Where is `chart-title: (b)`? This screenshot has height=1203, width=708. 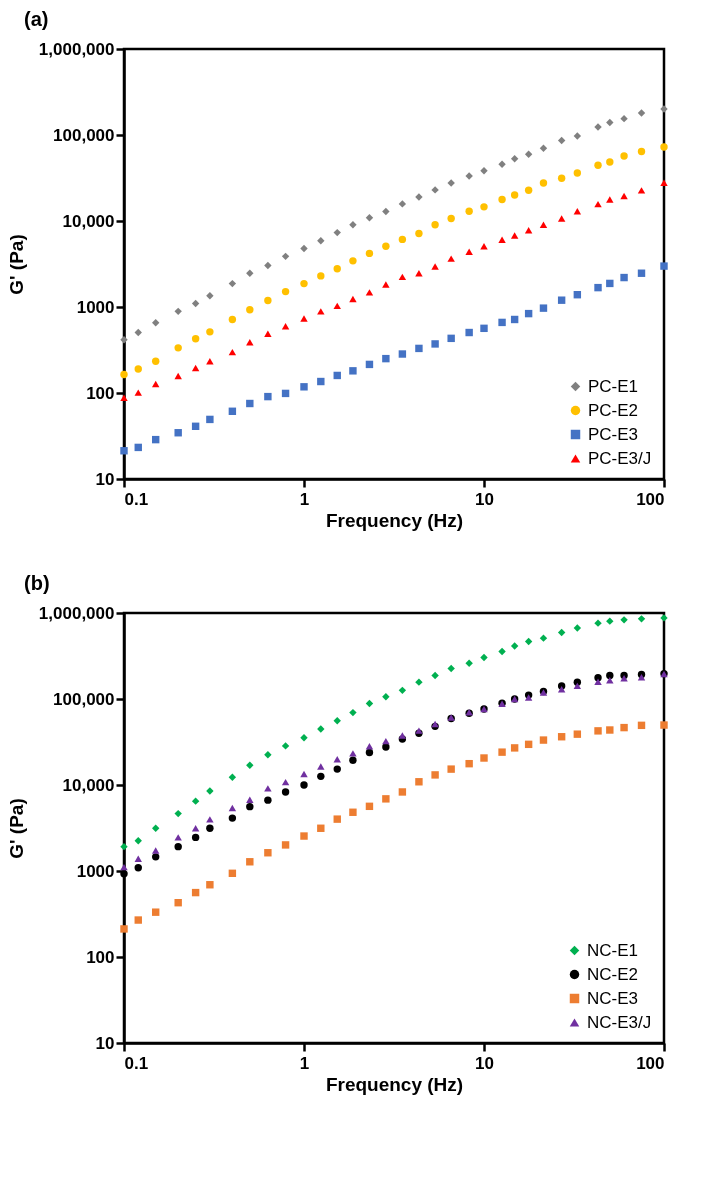 chart-title: (b) is located at coordinates (37, 583).